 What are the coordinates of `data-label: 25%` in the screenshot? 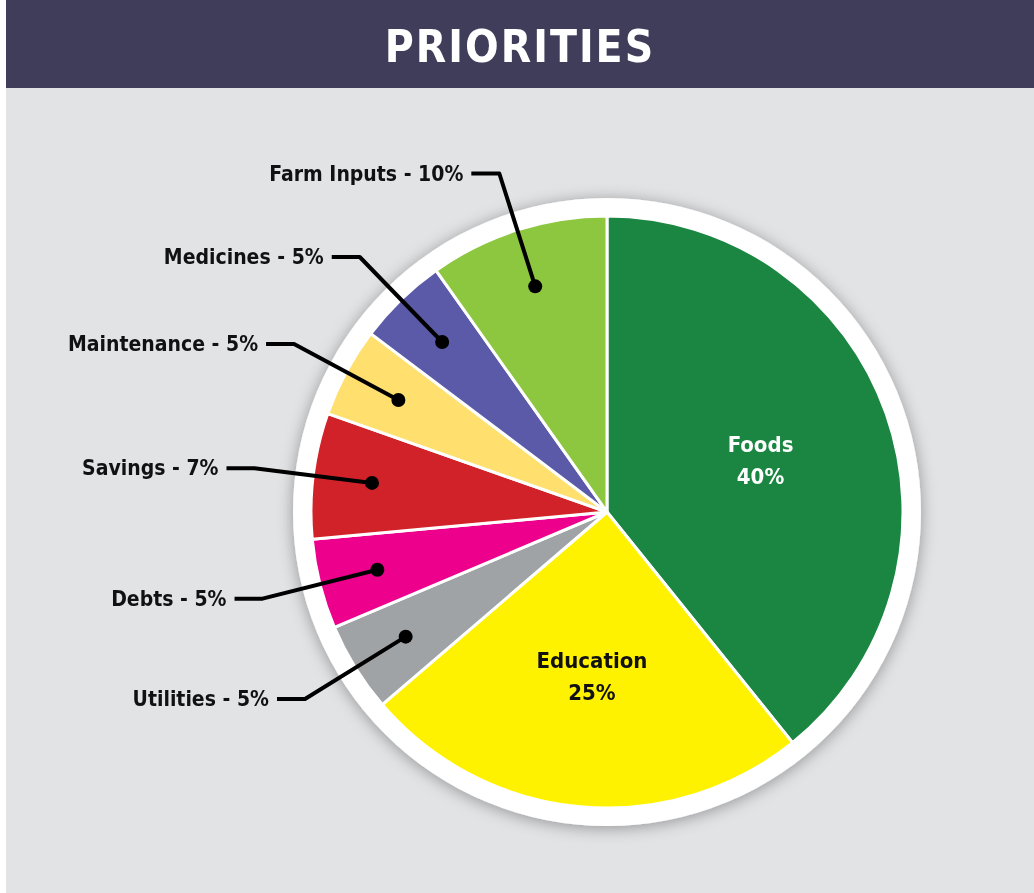 It's located at (592, 693).